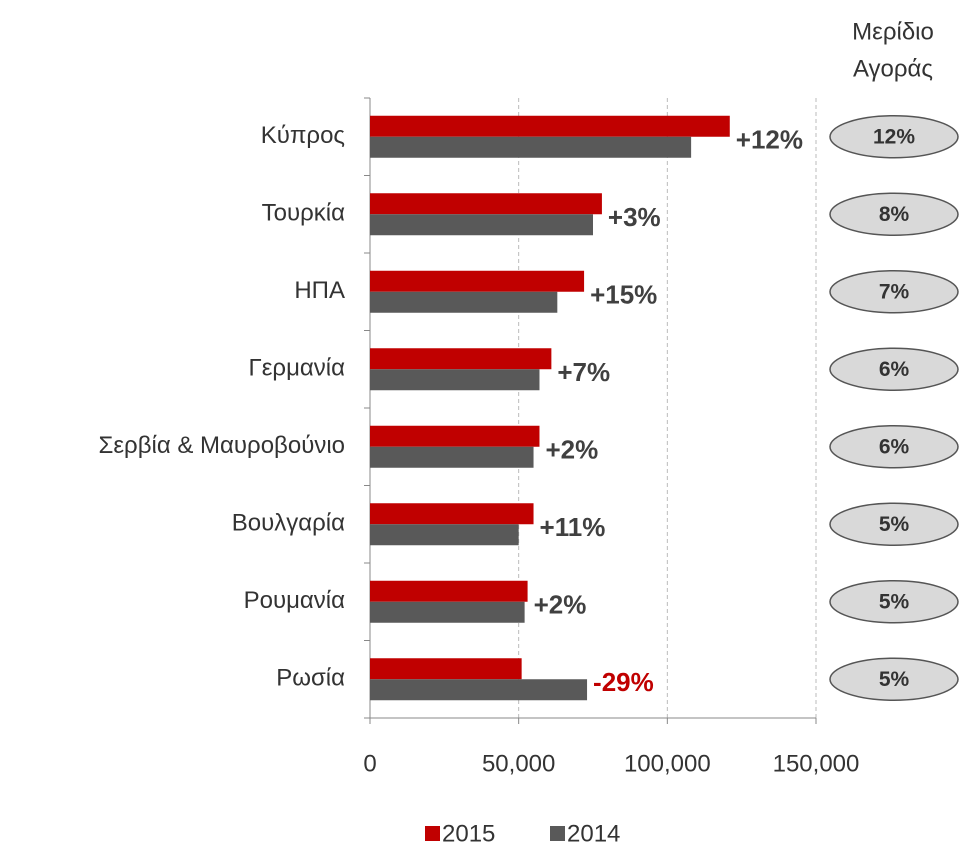  I want to click on share-label: 8%, so click(894, 214).